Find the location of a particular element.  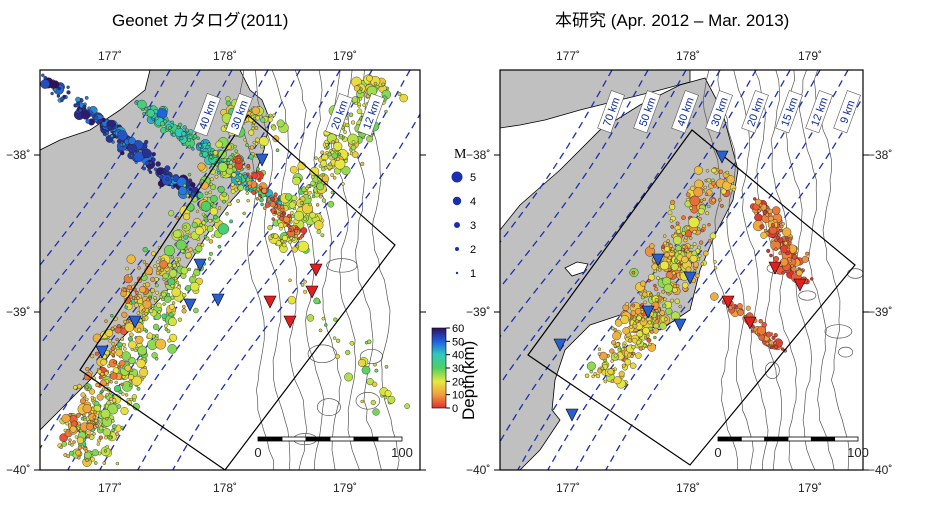

left-panel-title: Geonet カタログ(2011) is located at coordinates (200, 20).